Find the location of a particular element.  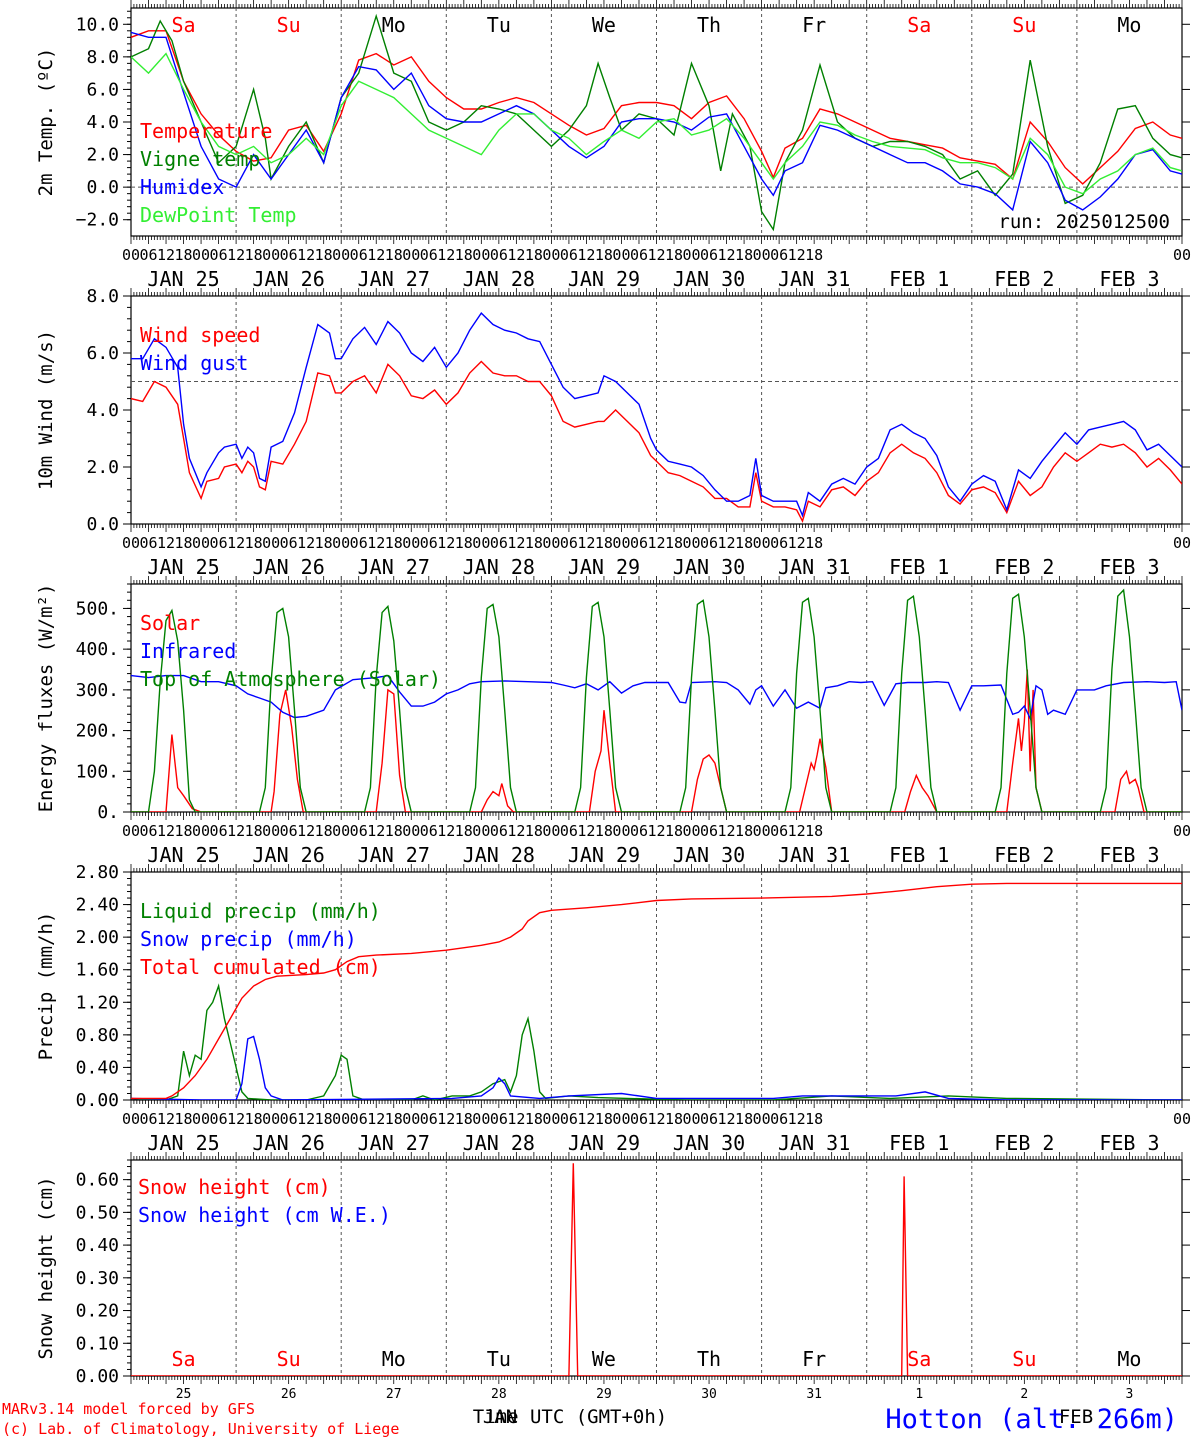

y-axis-title: 10m Wind (m/s) is located at coordinates (46, 410).